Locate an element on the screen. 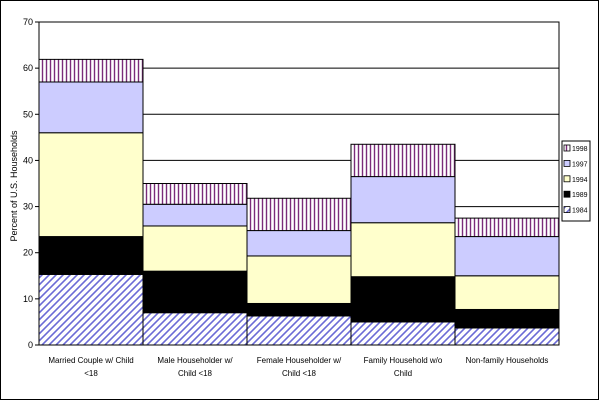 The image size is (599, 404). y-tick-label: 0 is located at coordinates (30, 345).